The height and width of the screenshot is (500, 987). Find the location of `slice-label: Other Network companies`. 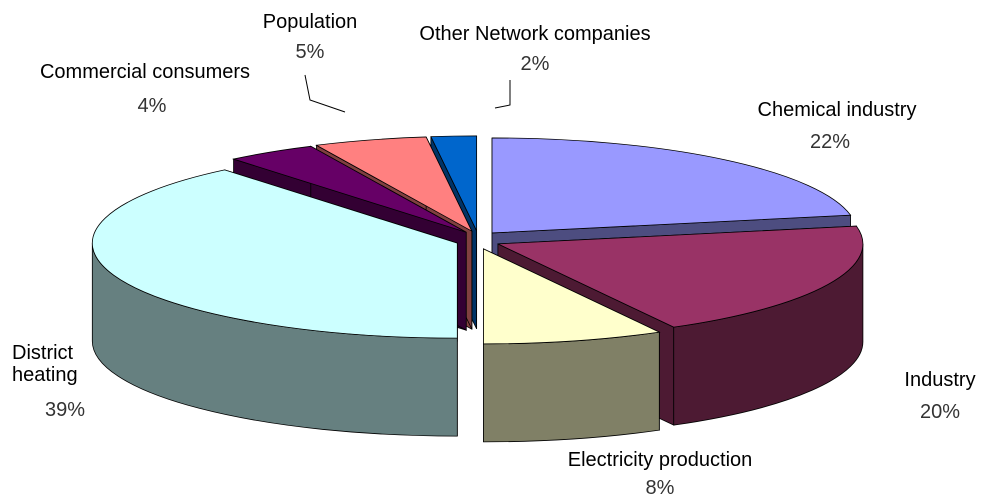

slice-label: Other Network companies is located at coordinates (535, 34).